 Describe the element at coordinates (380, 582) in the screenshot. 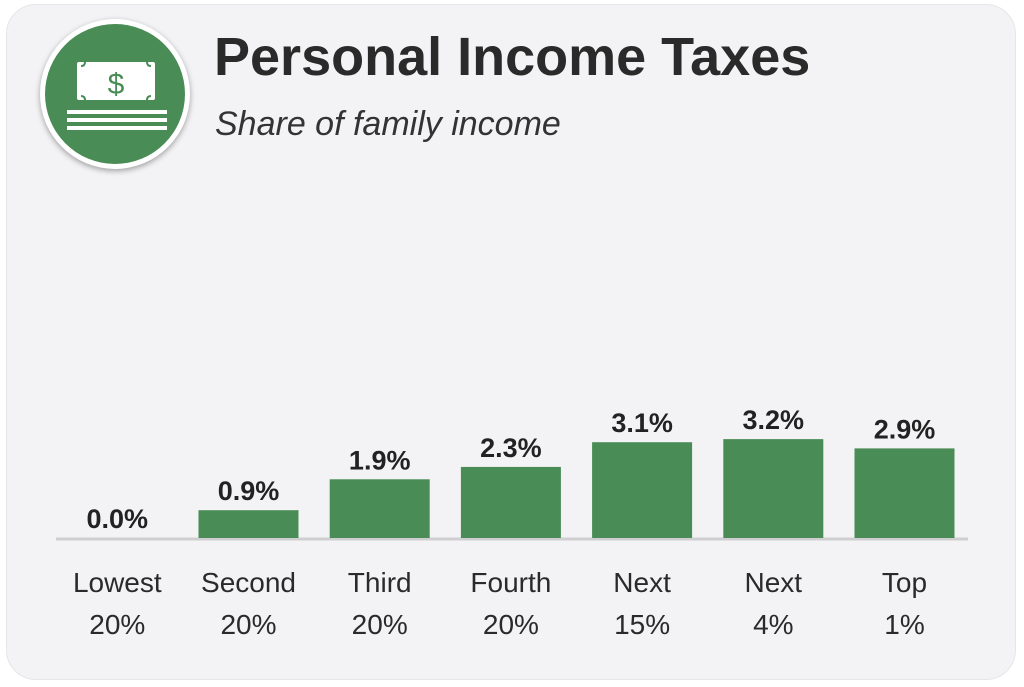

I see `category-label: Third` at that location.